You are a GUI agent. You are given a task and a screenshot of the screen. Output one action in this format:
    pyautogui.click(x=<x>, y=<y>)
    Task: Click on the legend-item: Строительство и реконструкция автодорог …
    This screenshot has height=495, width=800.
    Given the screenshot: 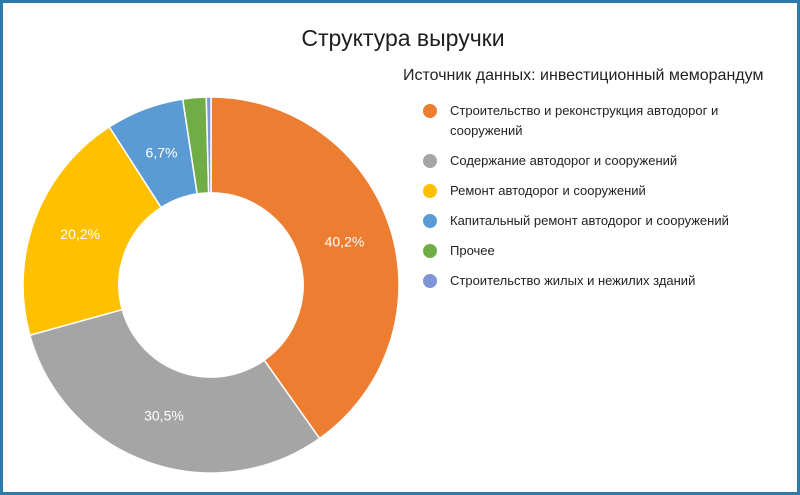 What is the action you would take?
    pyautogui.click(x=607, y=121)
    